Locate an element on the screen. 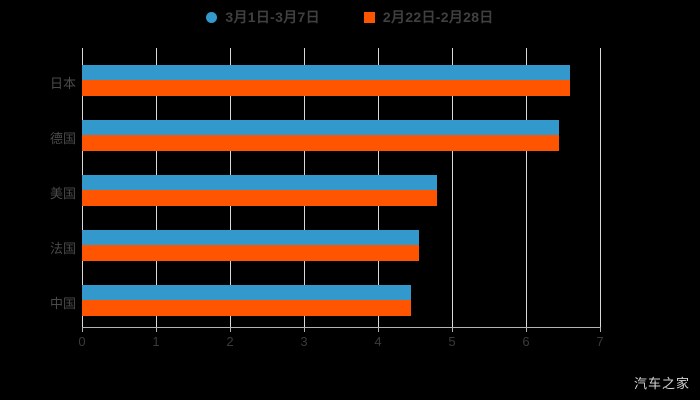 This screenshot has width=700, height=400. x-axis-tick-label: 2 is located at coordinates (230, 341).